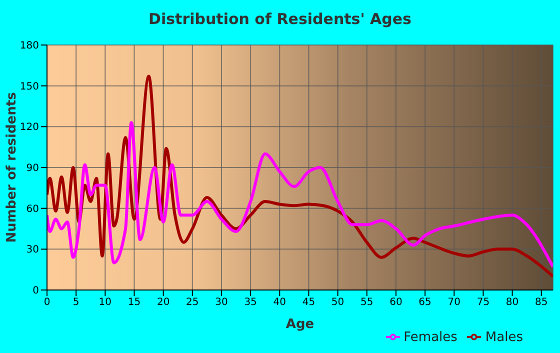 Image resolution: width=560 pixels, height=353 pixels. What do you see at coordinates (32, 250) in the screenshot?
I see `y-tick-label: 30` at bounding box center [32, 250].